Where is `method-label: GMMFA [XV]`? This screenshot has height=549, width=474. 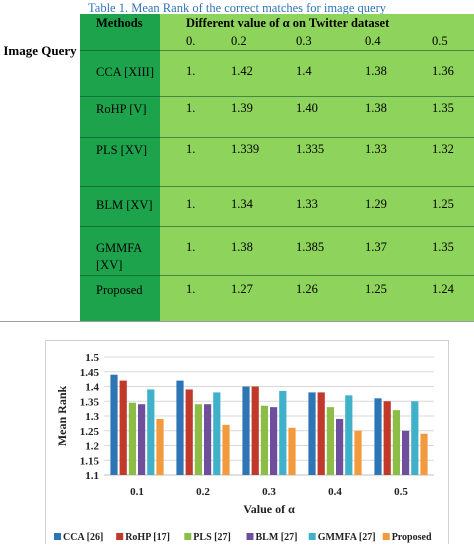
method-label: GMMFA [XV] is located at coordinates (119, 256).